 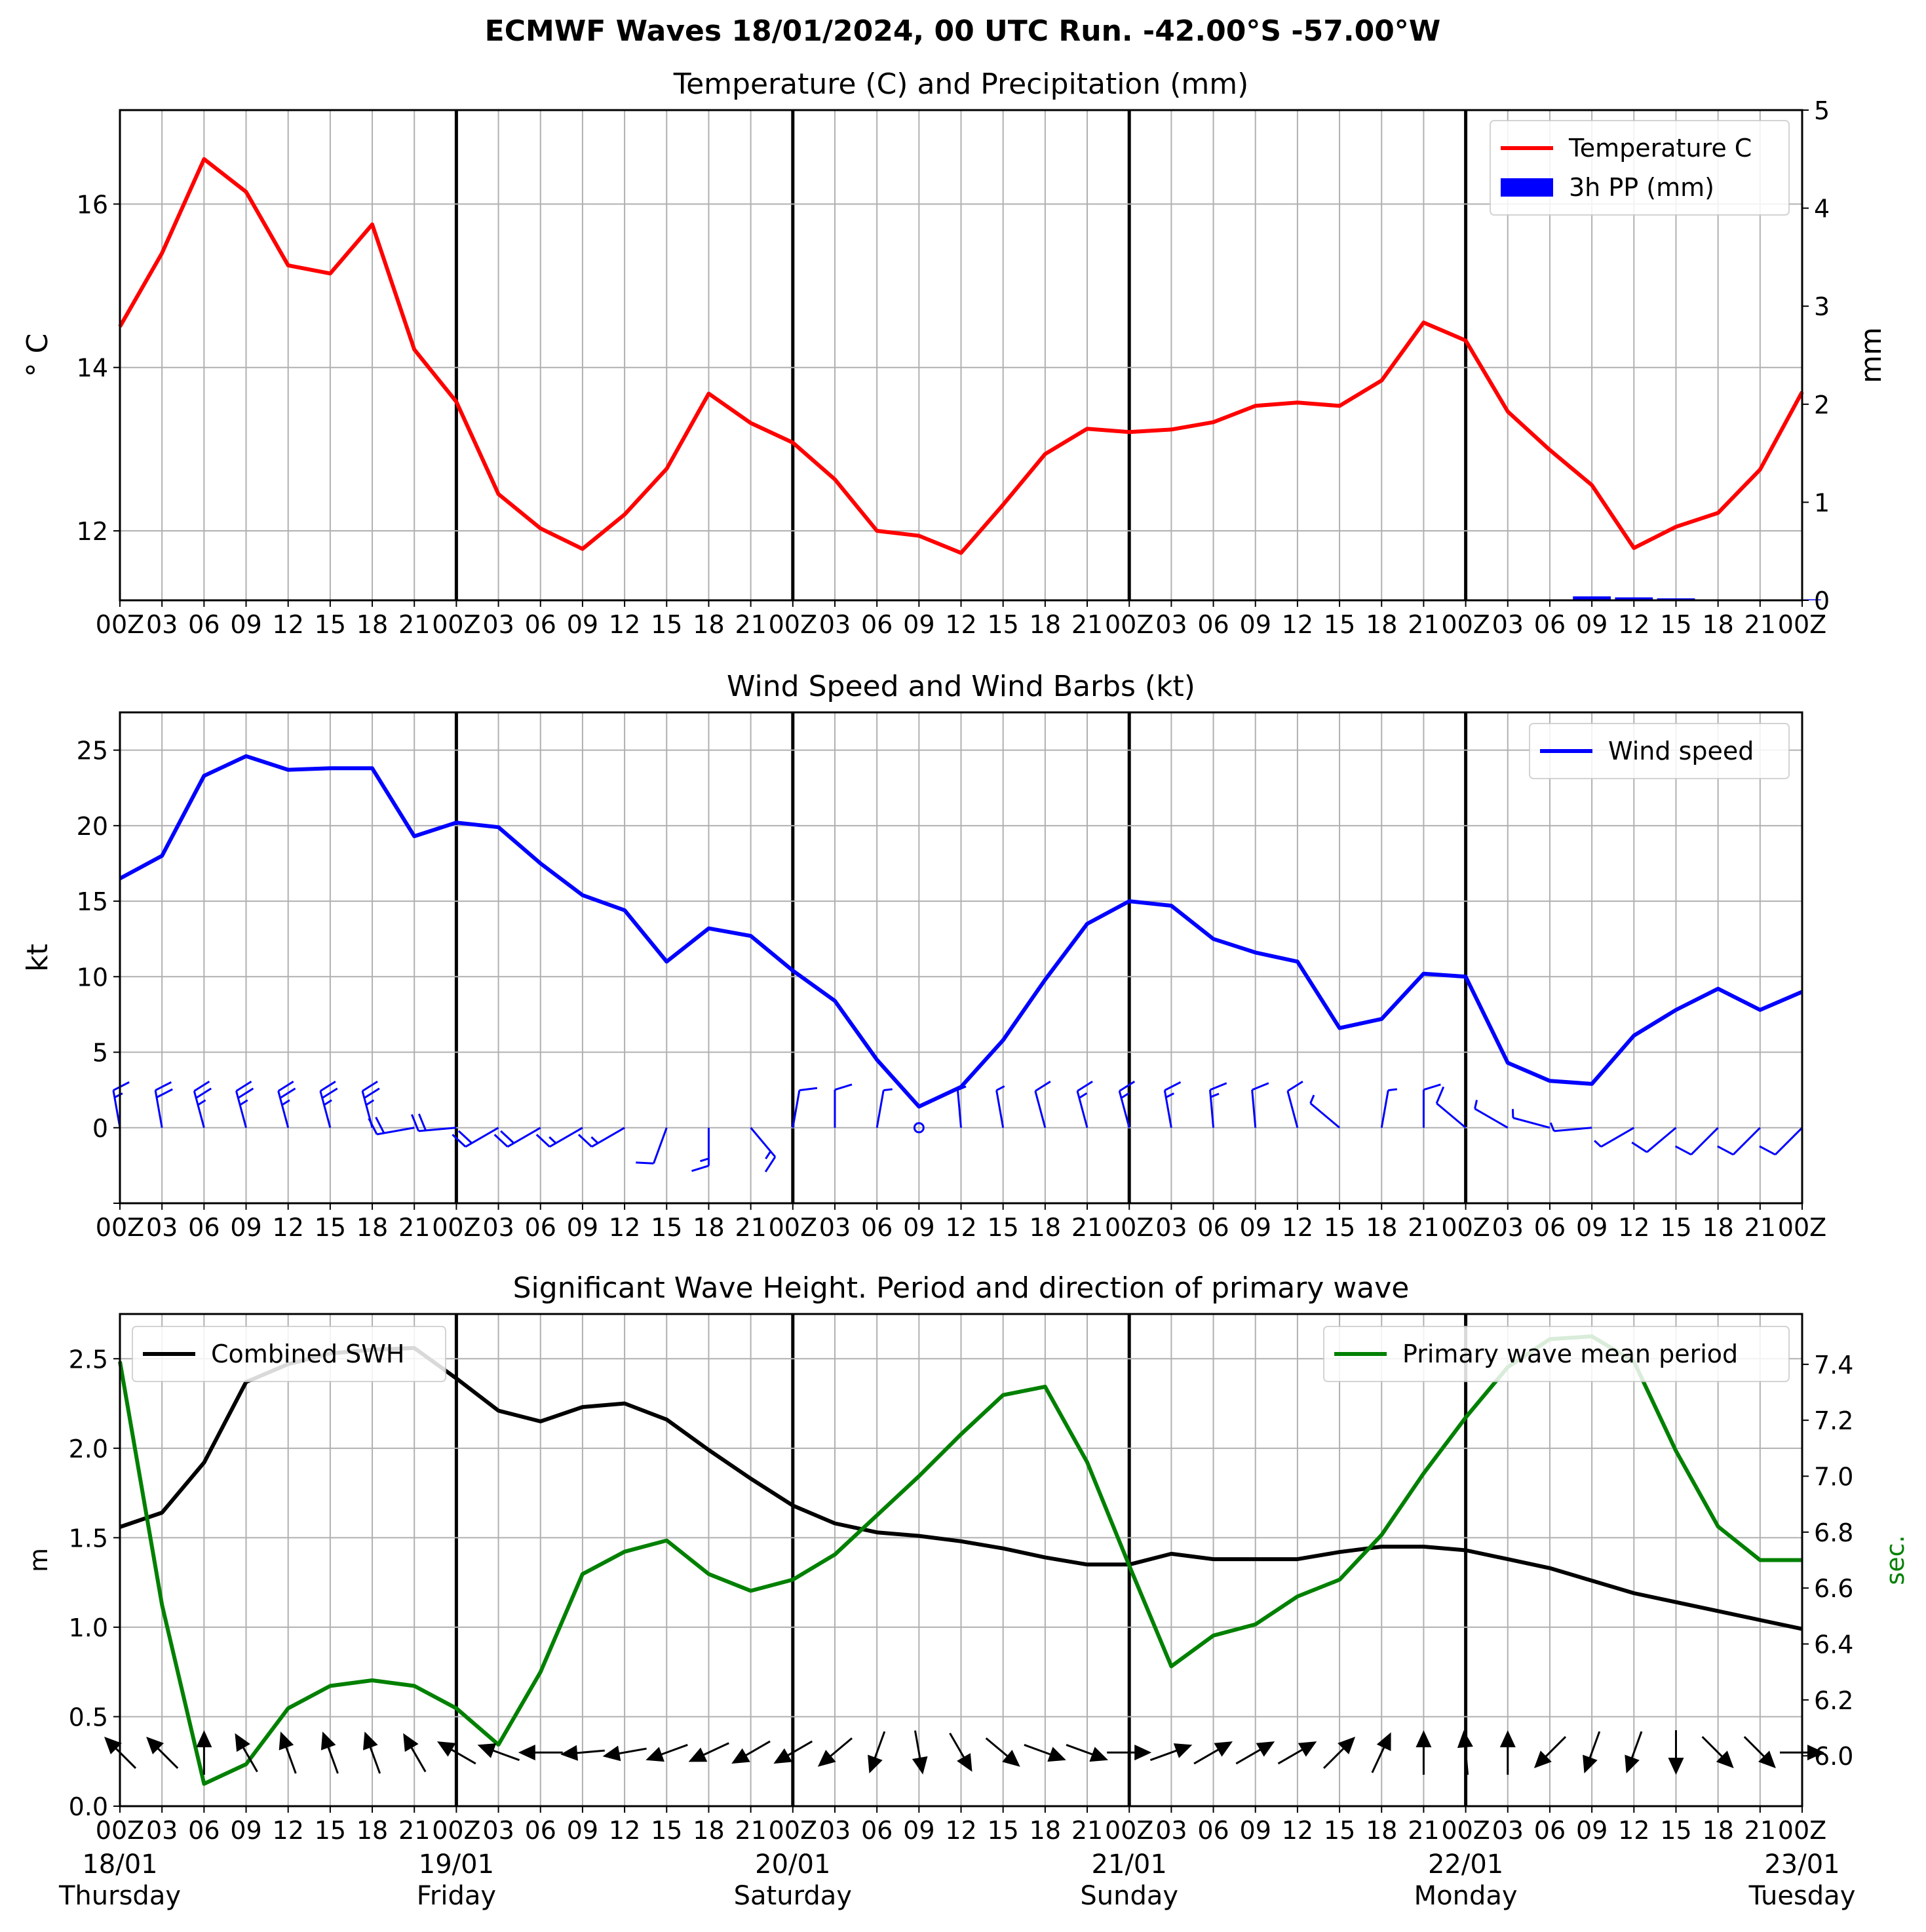 I want to click on day-date-label: 19/01, so click(x=456, y=1864).